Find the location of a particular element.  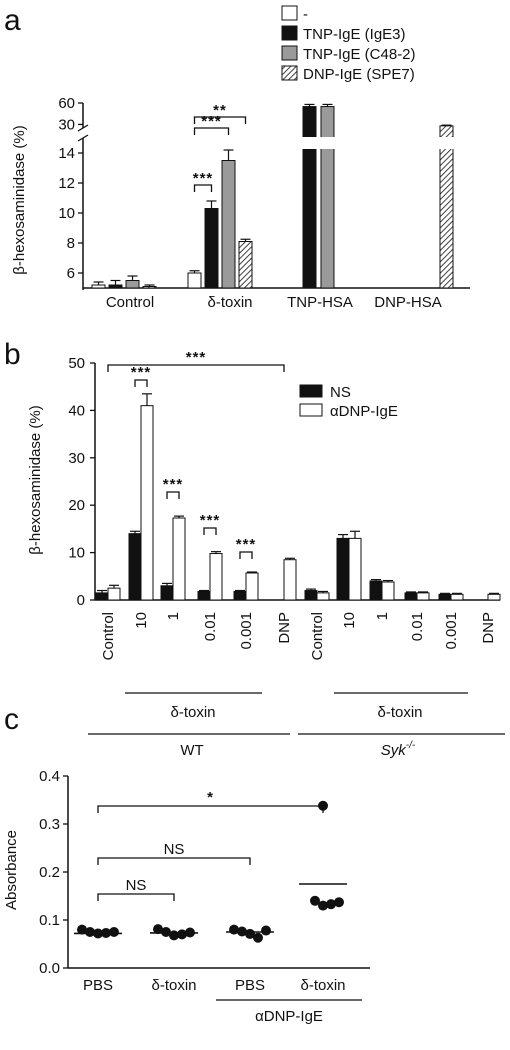

b-sig-label-0: *** is located at coordinates (196, 357).